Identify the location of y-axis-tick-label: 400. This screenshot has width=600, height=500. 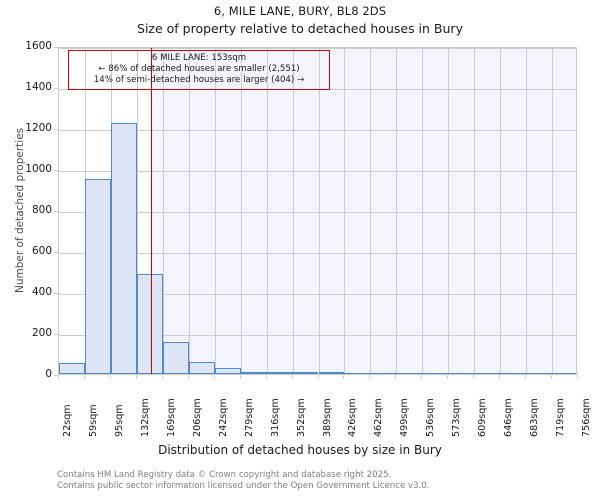
(41, 292).